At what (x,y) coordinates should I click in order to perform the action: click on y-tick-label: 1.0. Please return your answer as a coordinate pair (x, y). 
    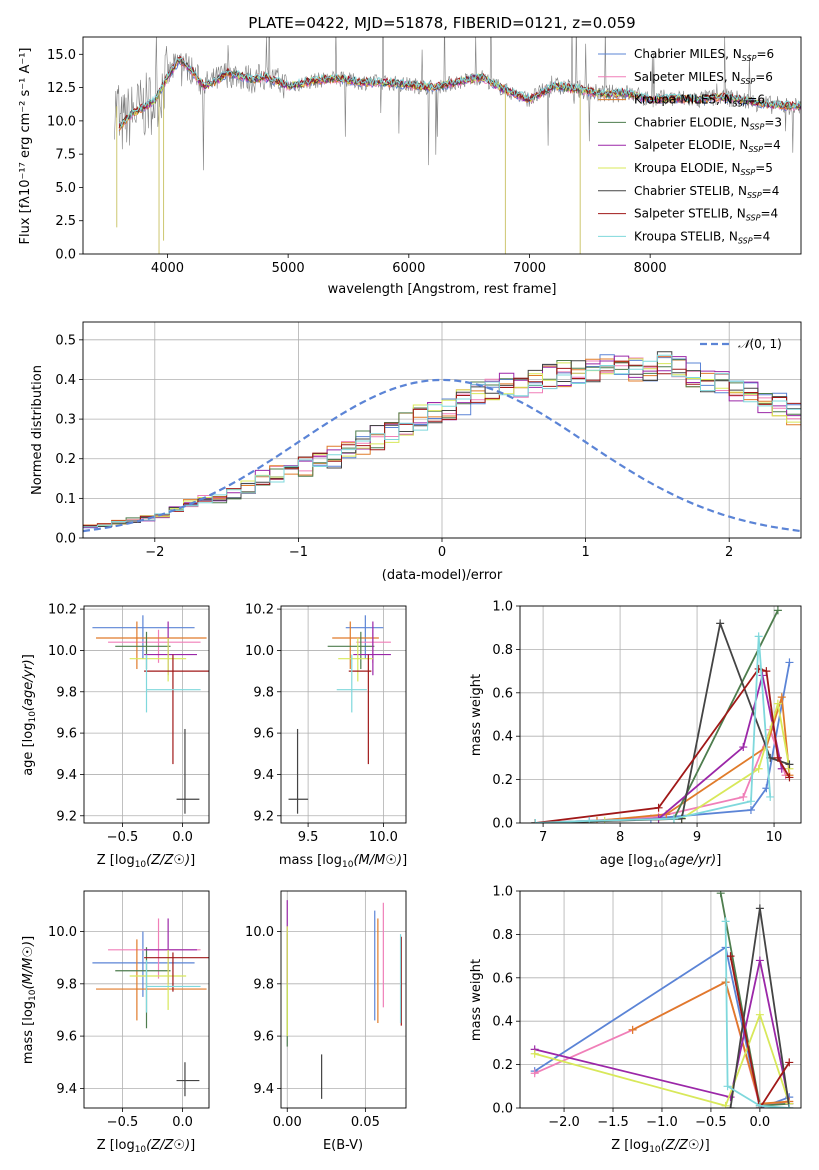
    Looking at the image, I should click on (502, 892).